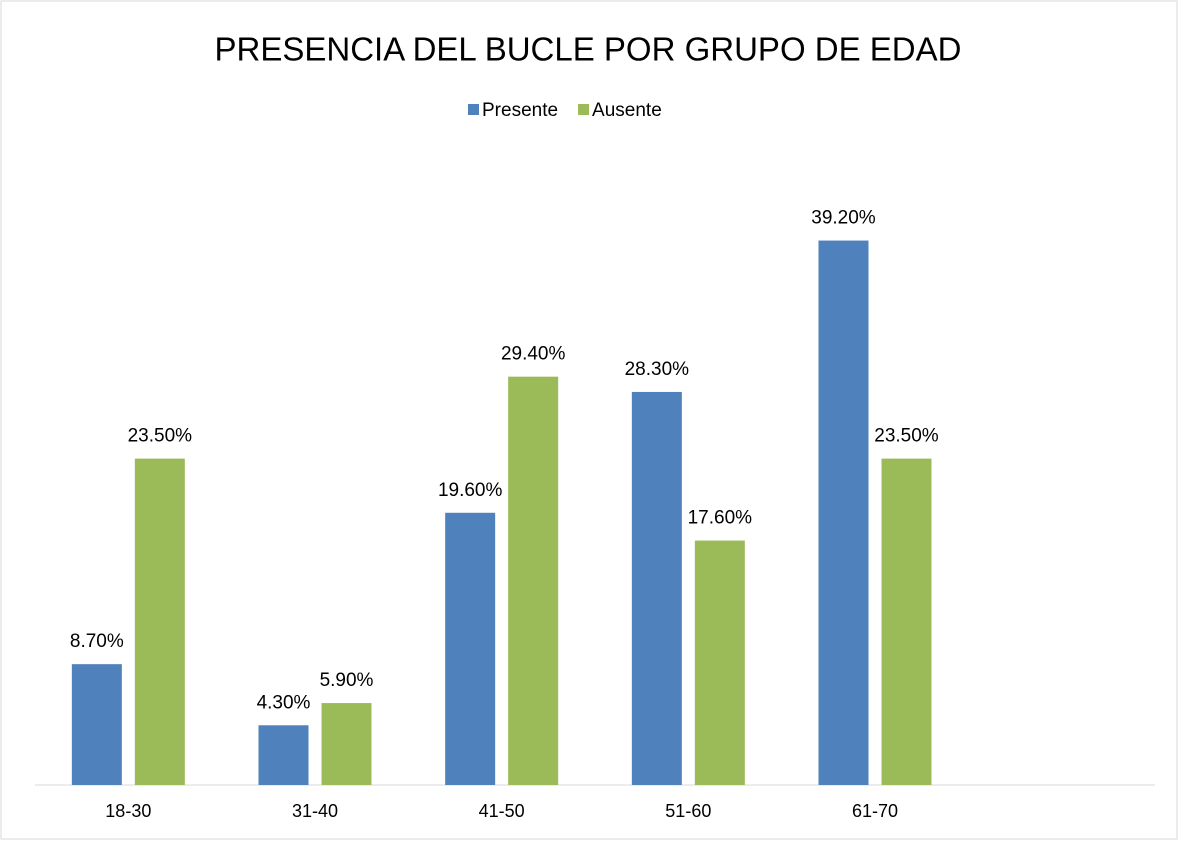 Image resolution: width=1179 pixels, height=841 pixels. Describe the element at coordinates (97, 641) in the screenshot. I see `data-label: 8.70%` at that location.